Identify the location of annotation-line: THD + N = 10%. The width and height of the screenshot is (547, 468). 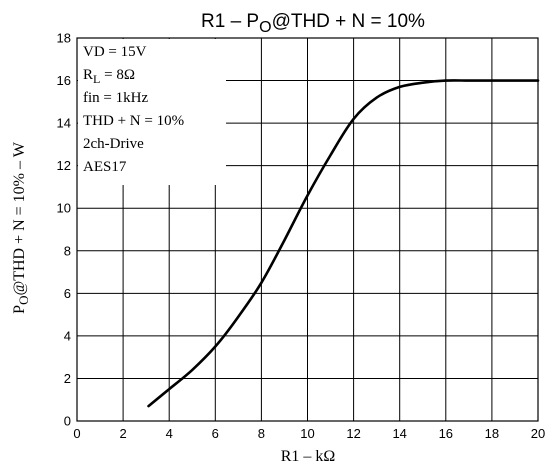
(133, 121).